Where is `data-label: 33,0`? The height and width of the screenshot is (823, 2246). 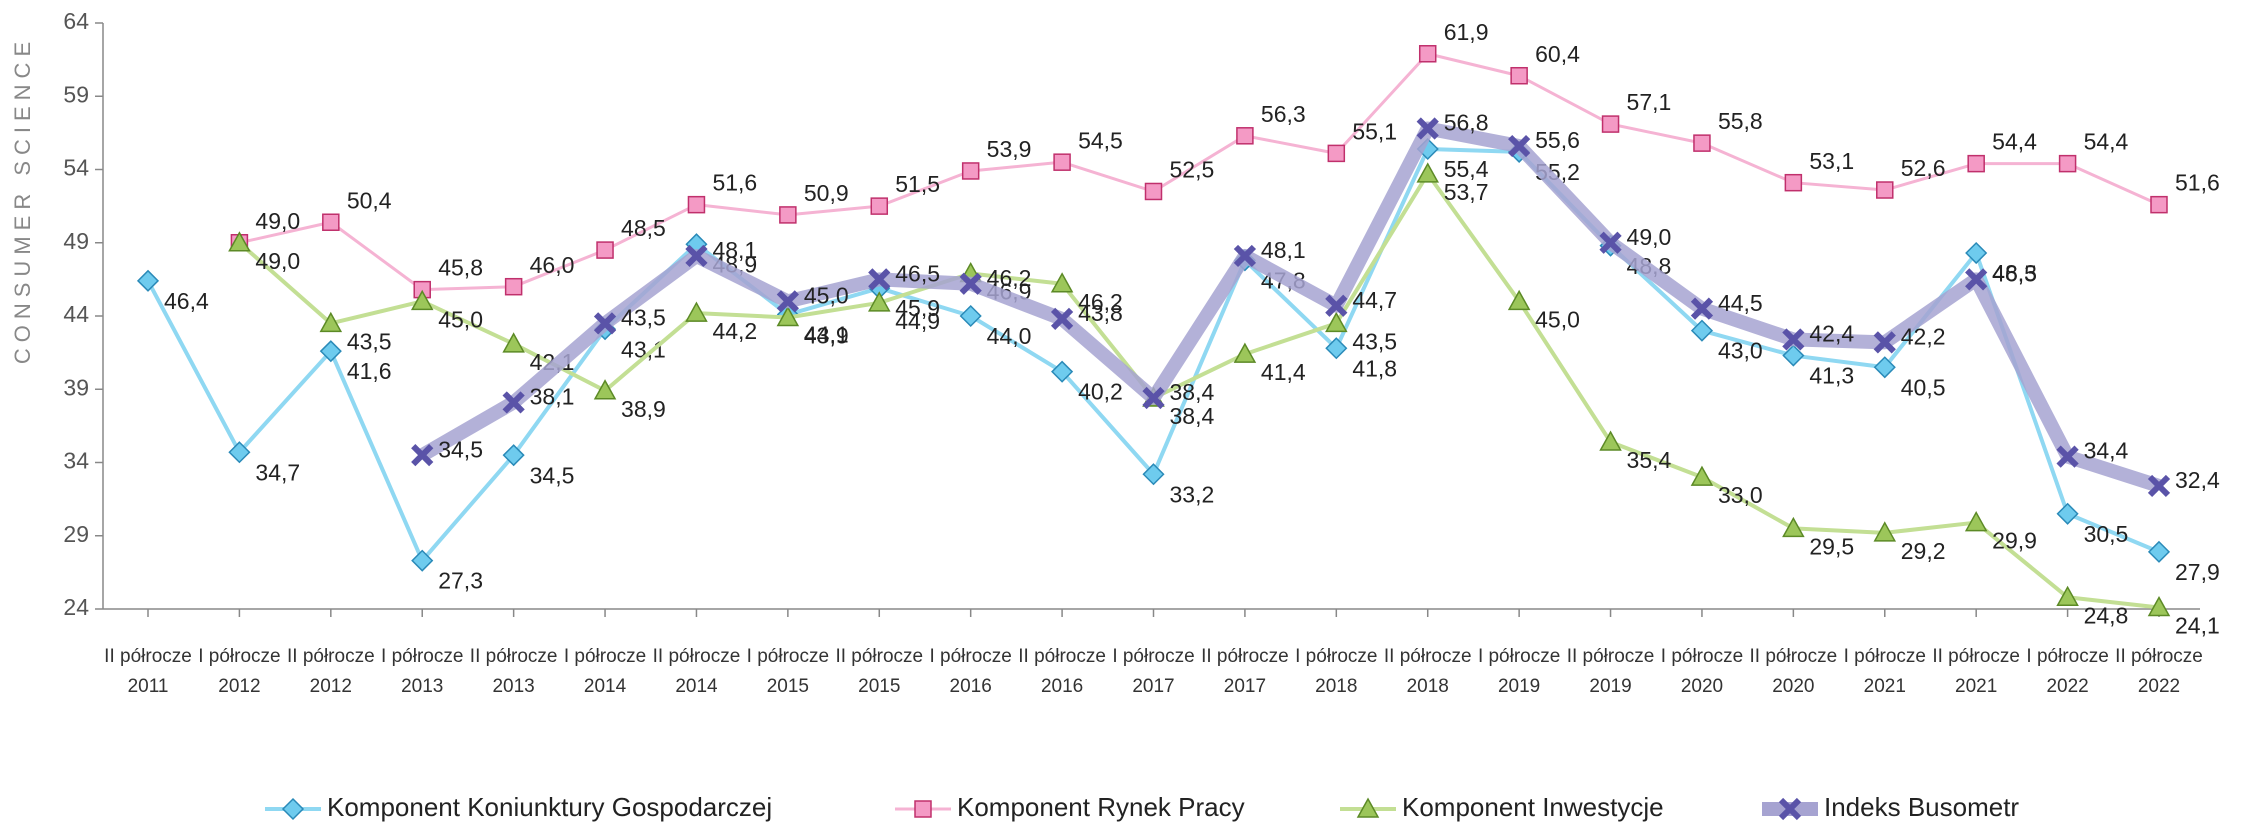 data-label: 33,0 is located at coordinates (1740, 495).